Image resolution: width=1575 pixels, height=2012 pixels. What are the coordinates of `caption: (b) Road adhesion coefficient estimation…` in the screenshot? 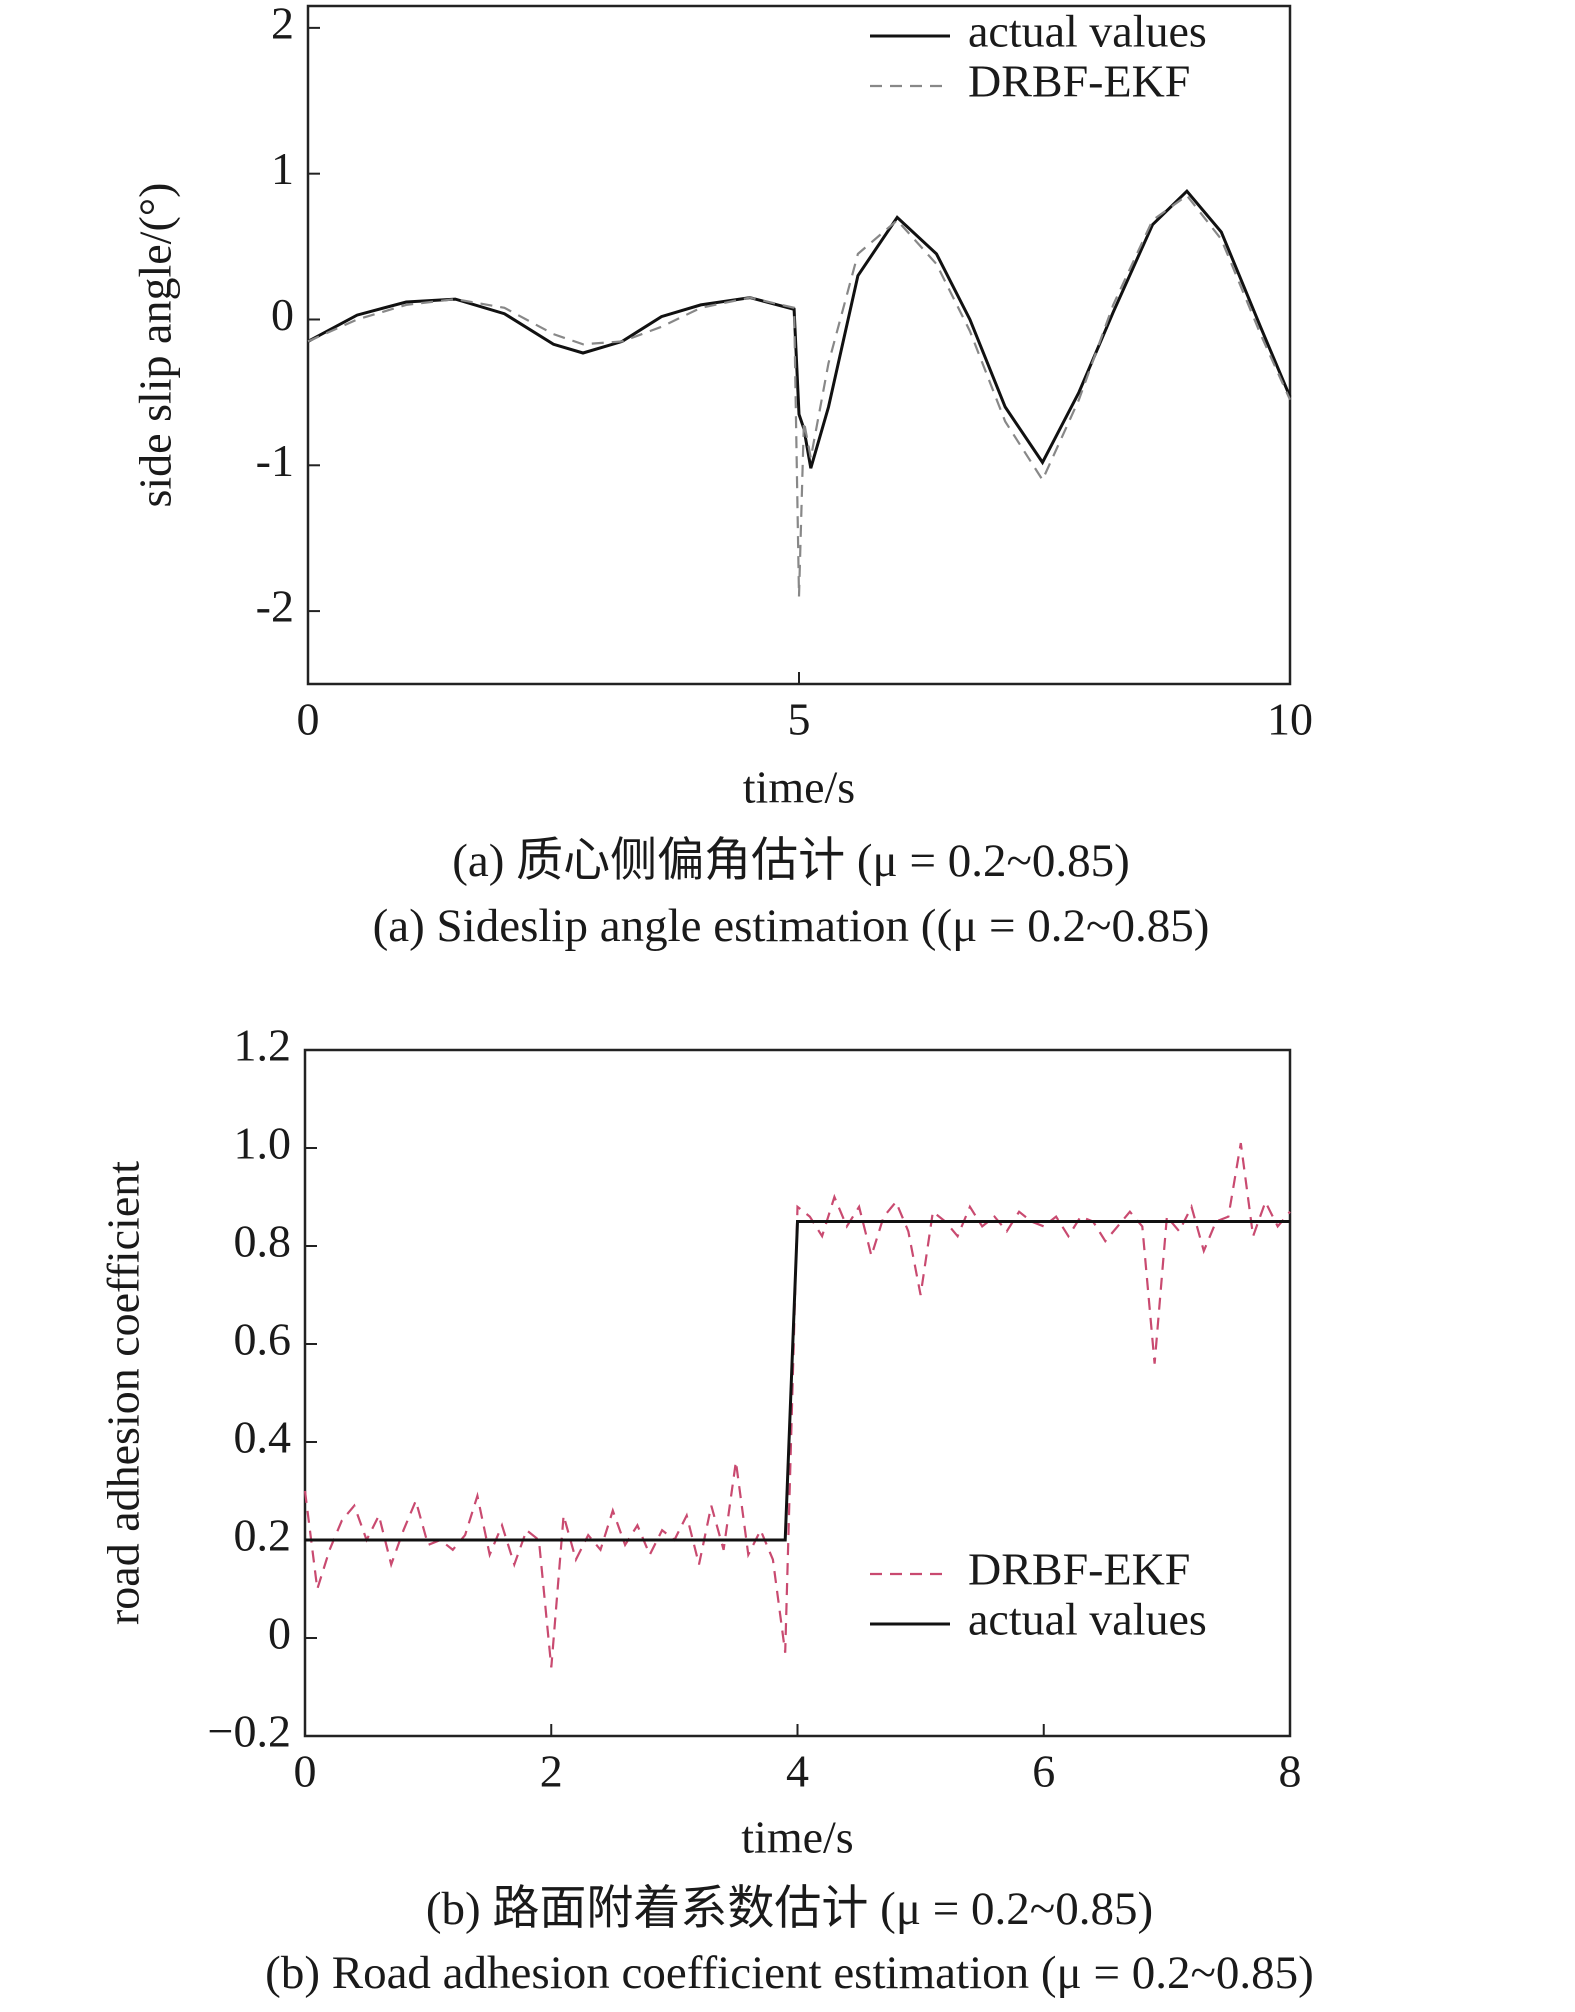 It's located at (789, 1973).